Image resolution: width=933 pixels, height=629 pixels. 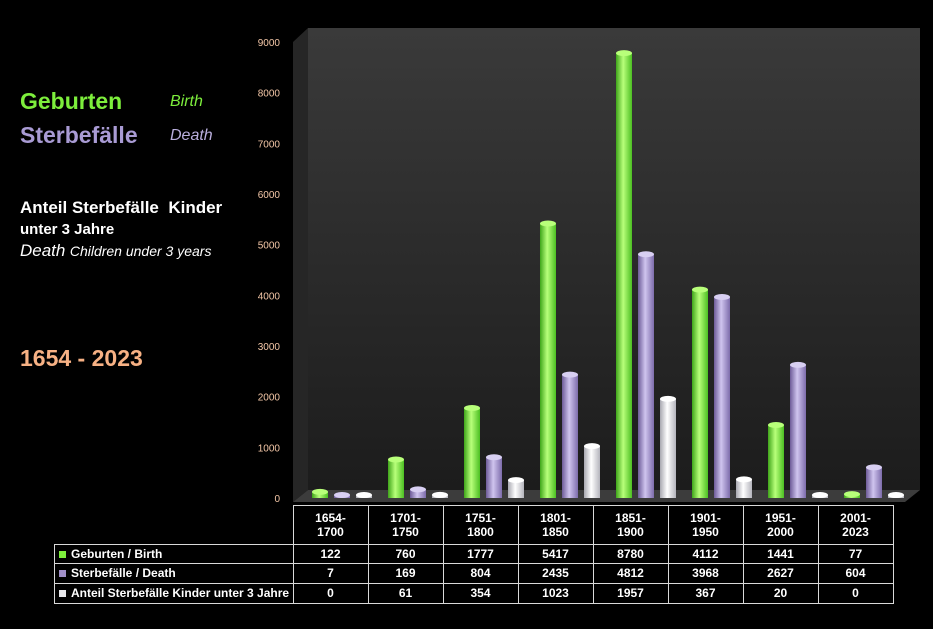 What do you see at coordinates (174, 525) in the screenshot?
I see `table-corner` at bounding box center [174, 525].